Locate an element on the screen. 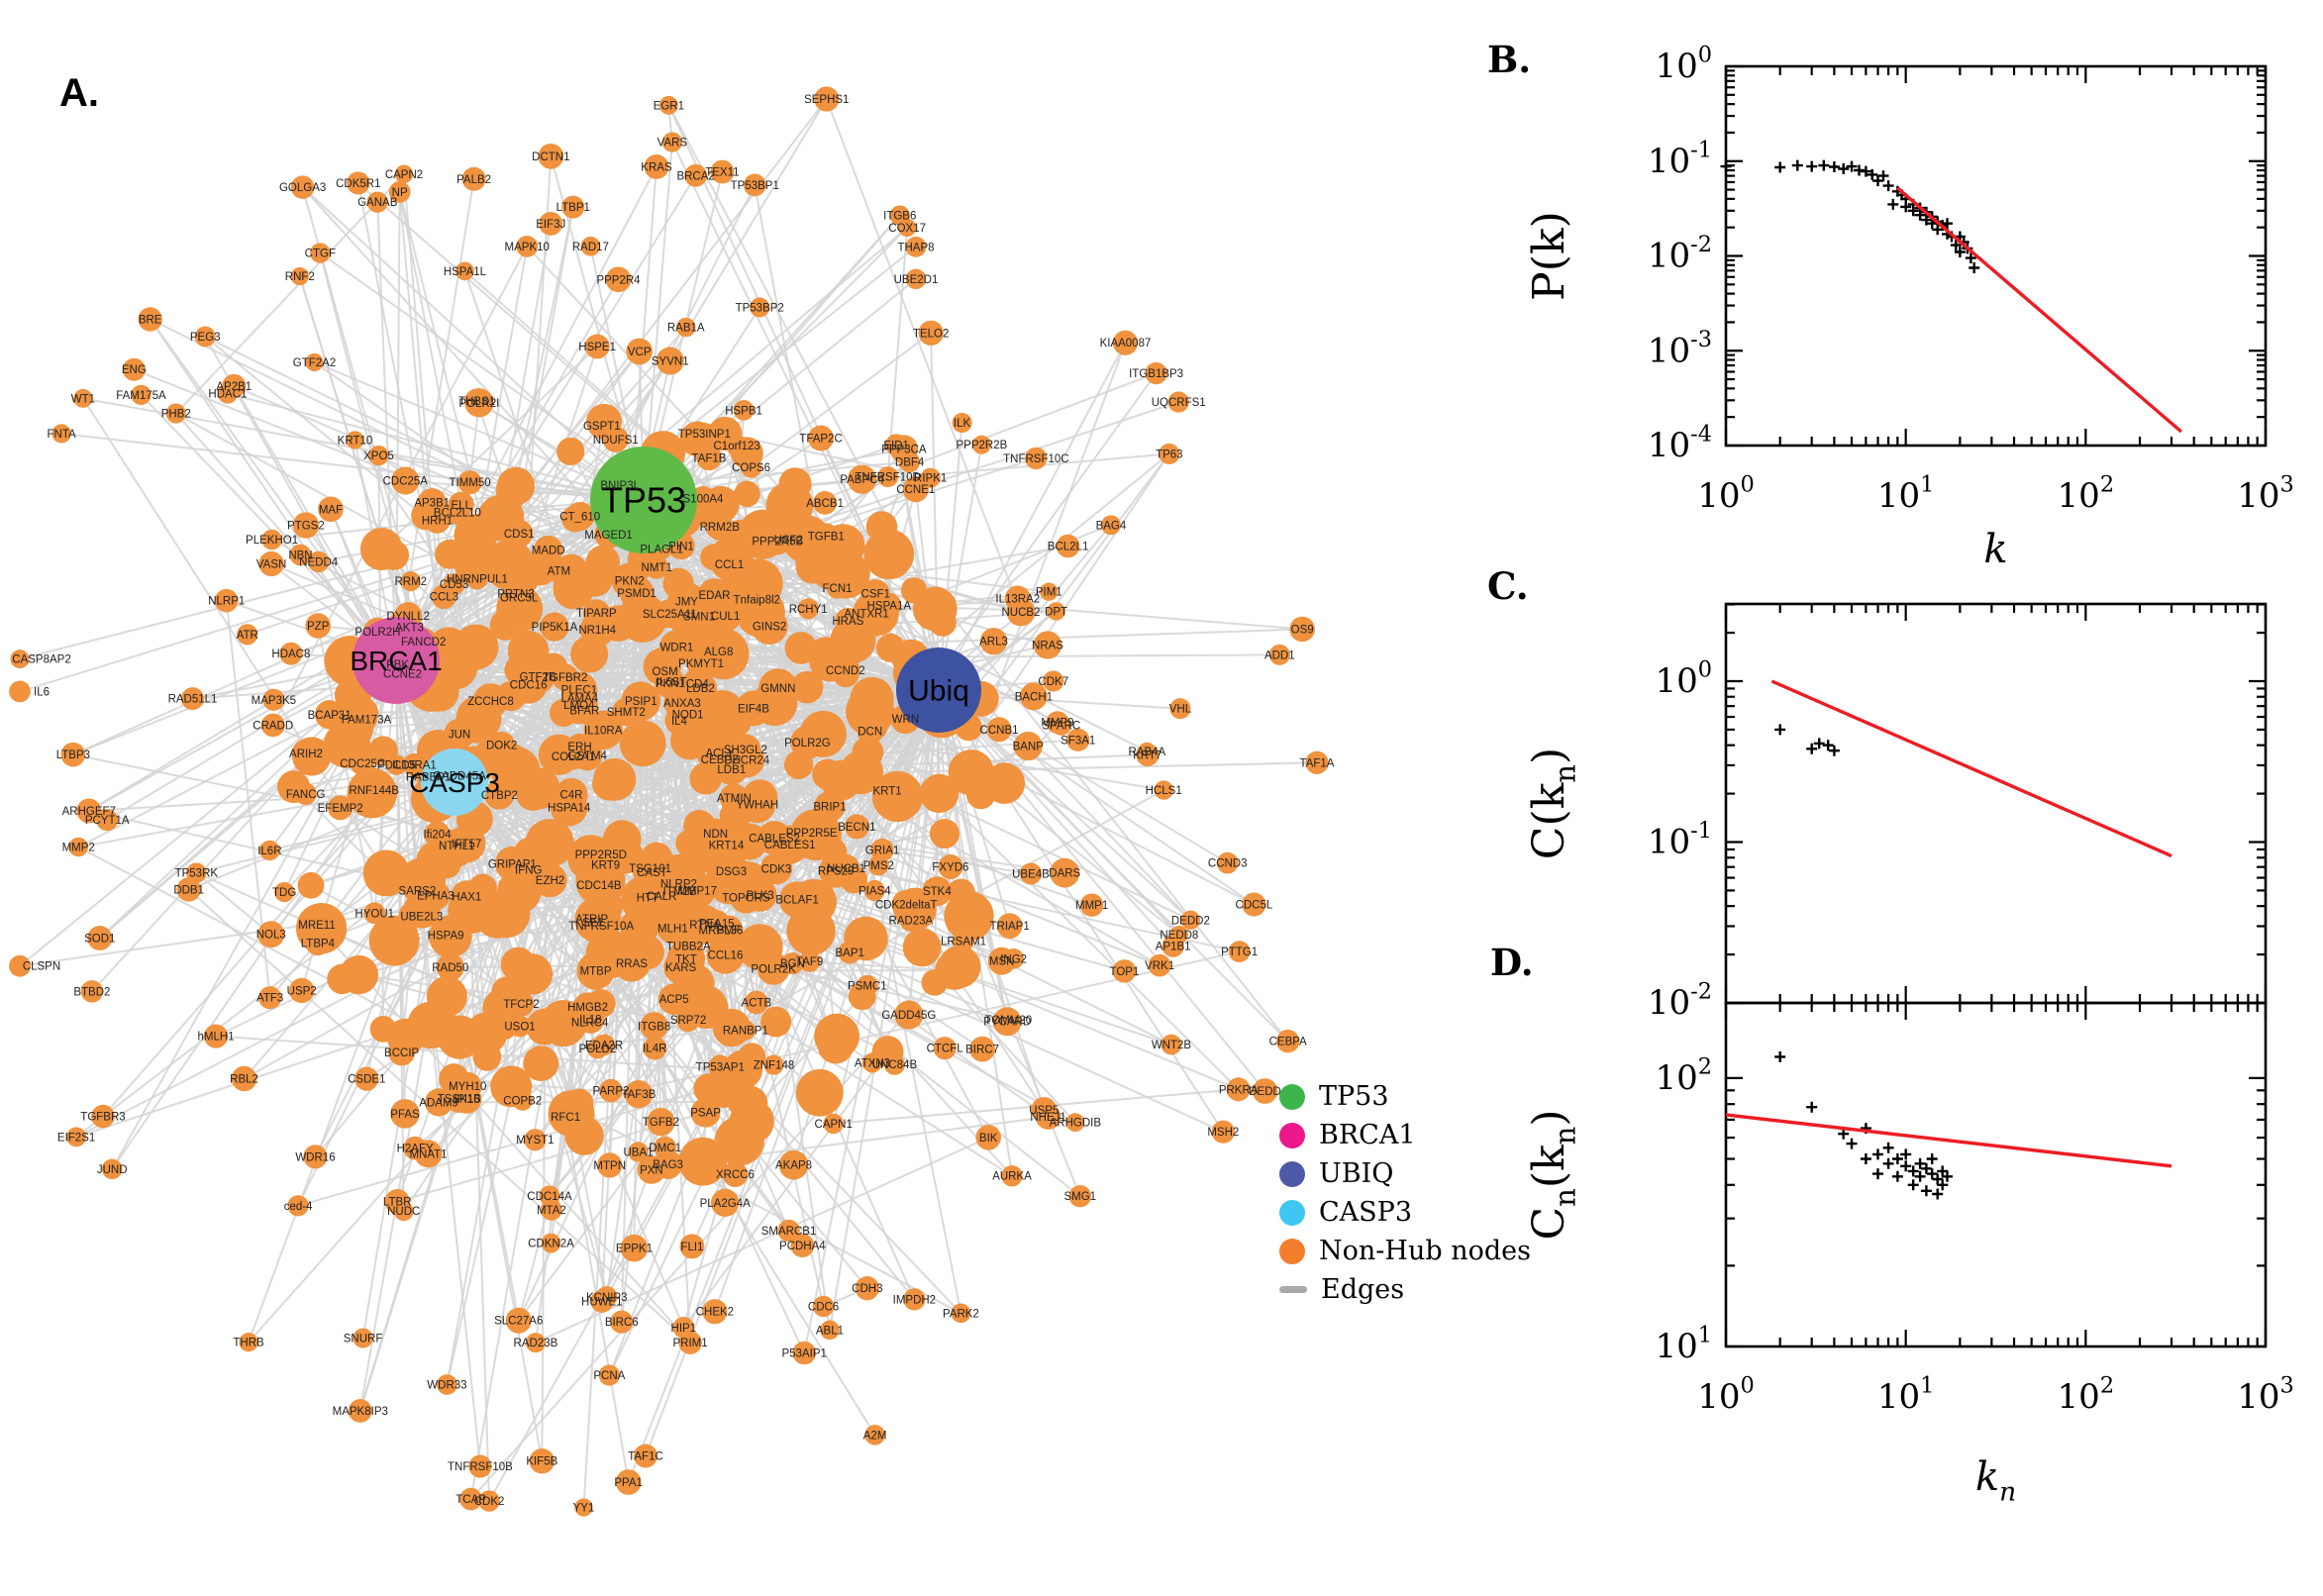 The image size is (2323, 1596). gene-label: MYST1 is located at coordinates (535, 1141).